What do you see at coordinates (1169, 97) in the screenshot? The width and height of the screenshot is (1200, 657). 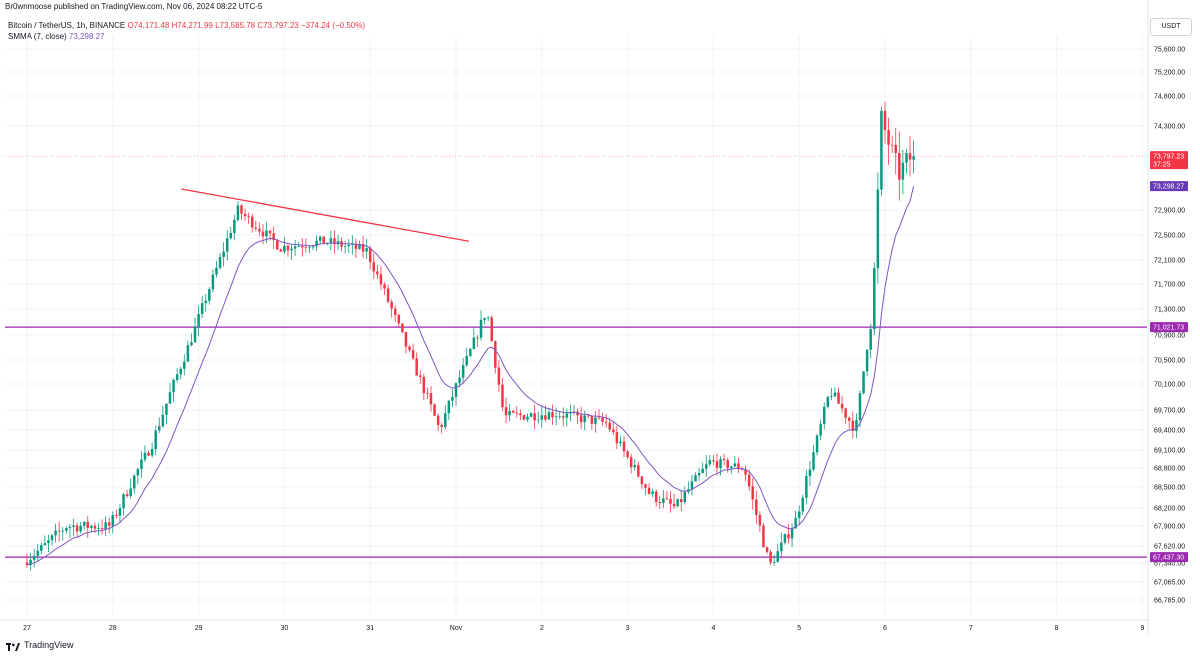 I see `y-tick-label: 74,800.00` at bounding box center [1169, 97].